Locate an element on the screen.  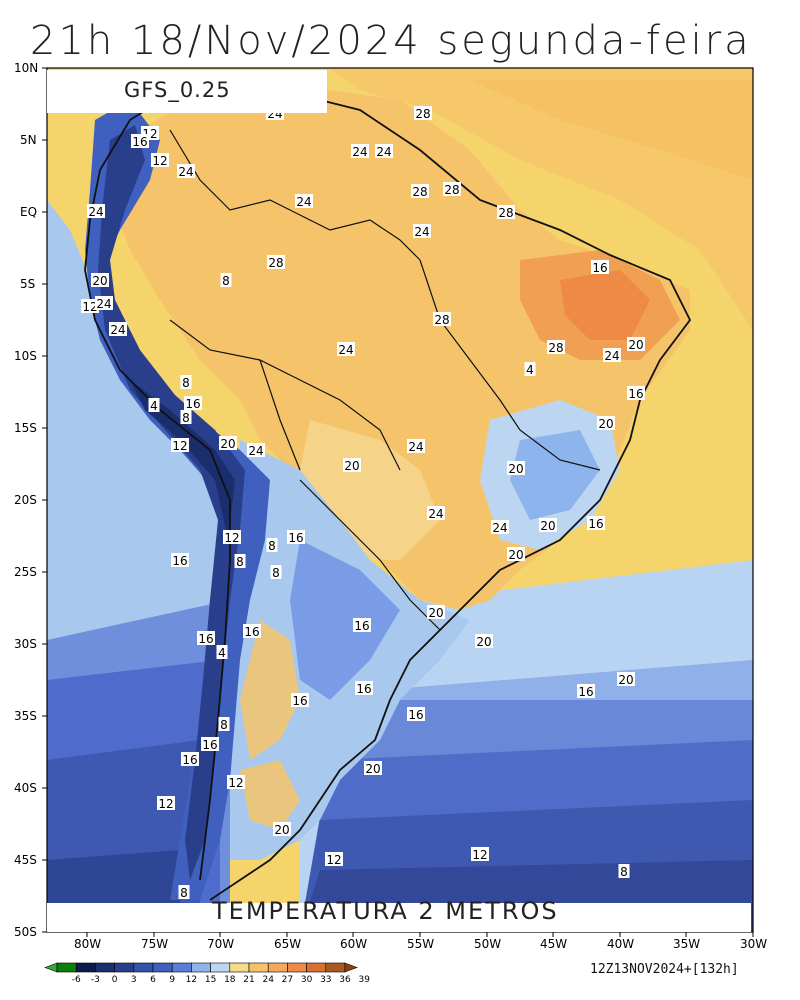
run-label: 12Z13NOV2024+[132h] is located at coordinates (664, 969).